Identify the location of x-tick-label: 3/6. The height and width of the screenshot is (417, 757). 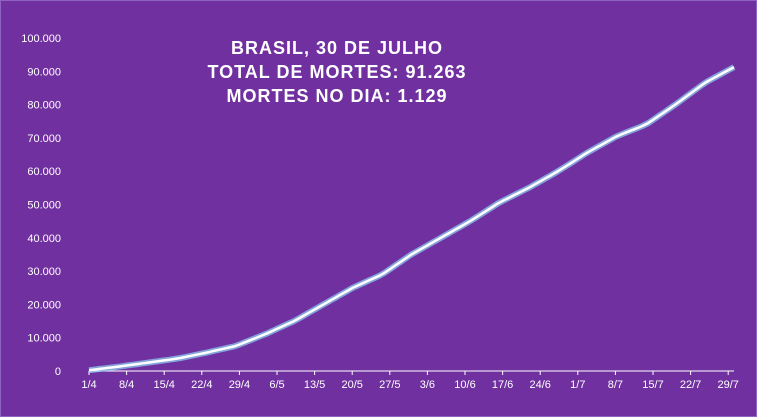
(427, 385).